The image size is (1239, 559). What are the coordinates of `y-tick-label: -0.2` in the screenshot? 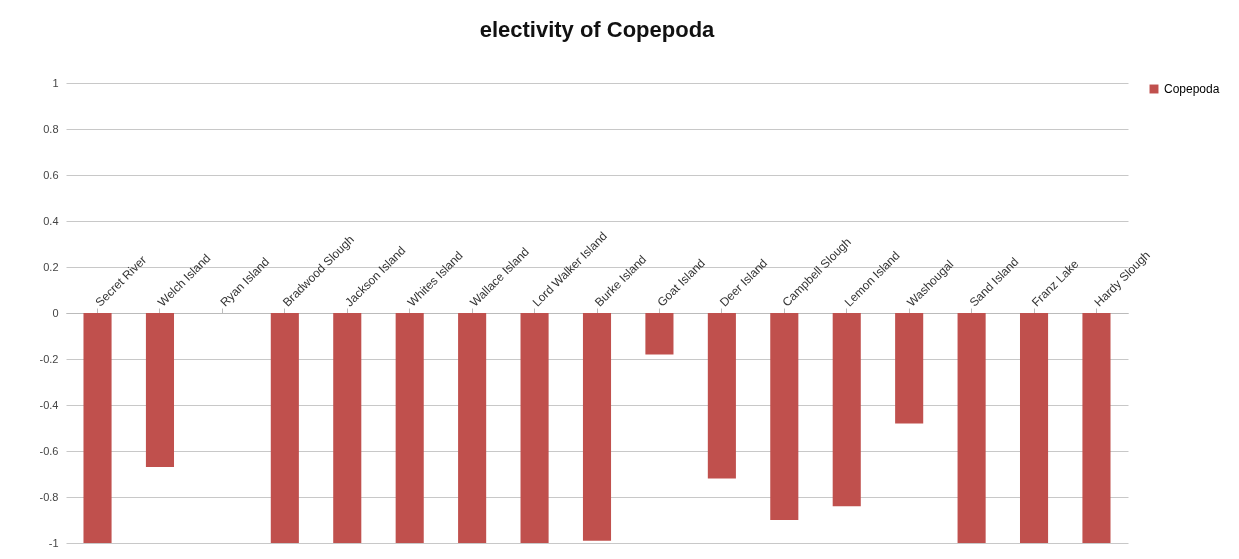 It's located at (49, 358).